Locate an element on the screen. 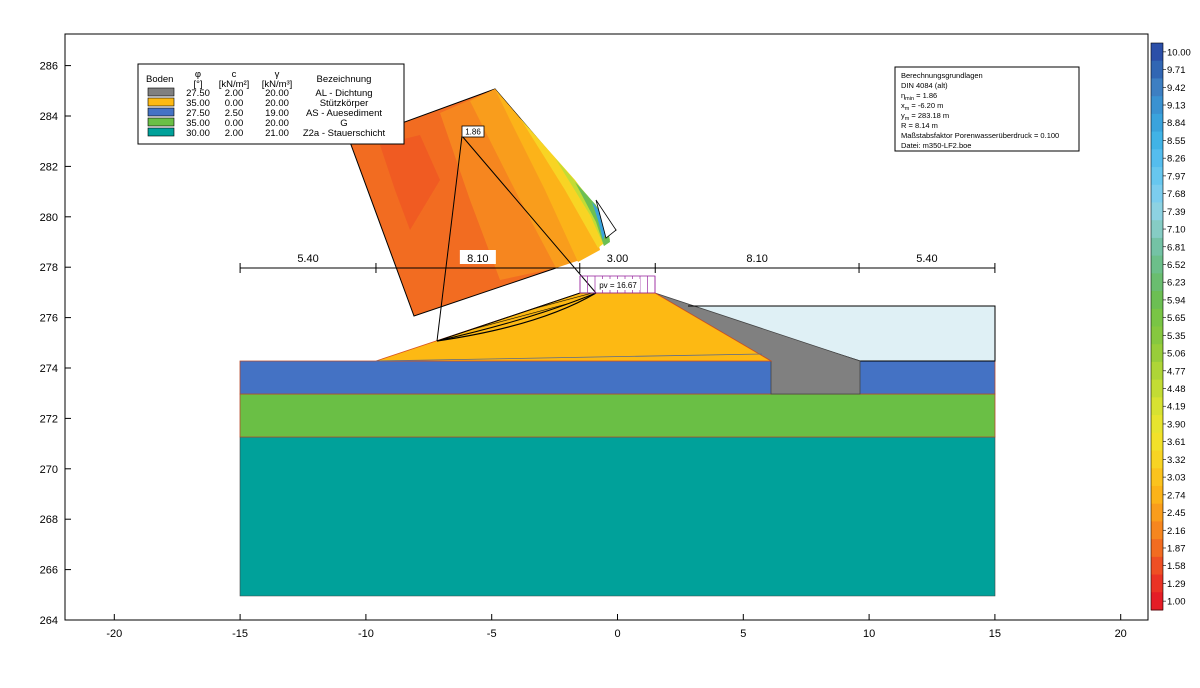  x-tick-label: -20 is located at coordinates (114, 634).